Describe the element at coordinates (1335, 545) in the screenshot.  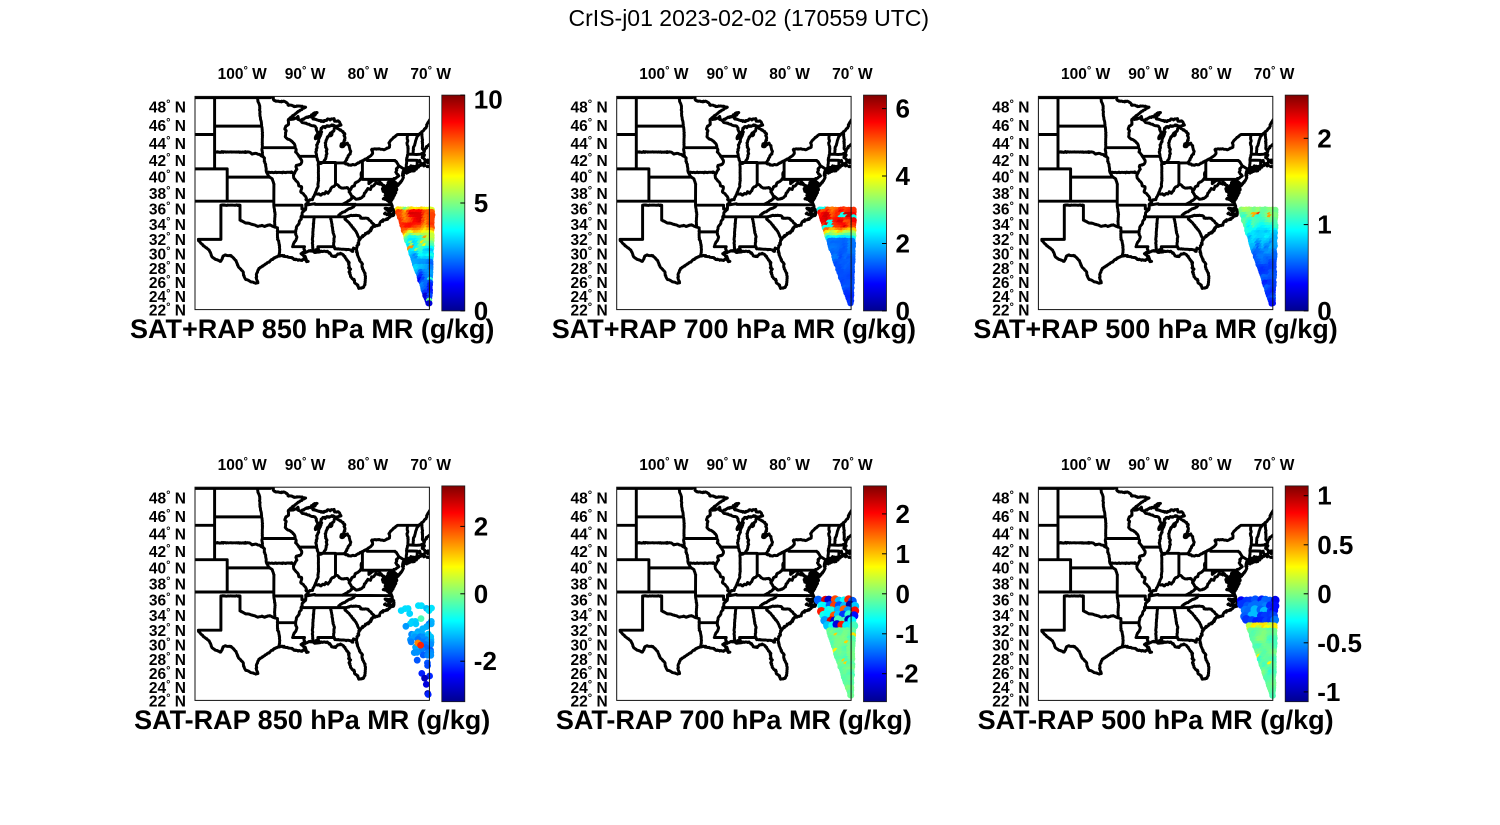
I see `svg-text: 0.5` at that location.